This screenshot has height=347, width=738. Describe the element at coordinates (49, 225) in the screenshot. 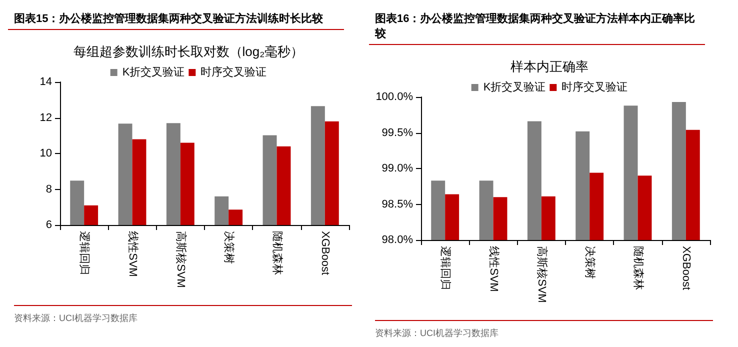

I see `y-tick-label: 6` at that location.